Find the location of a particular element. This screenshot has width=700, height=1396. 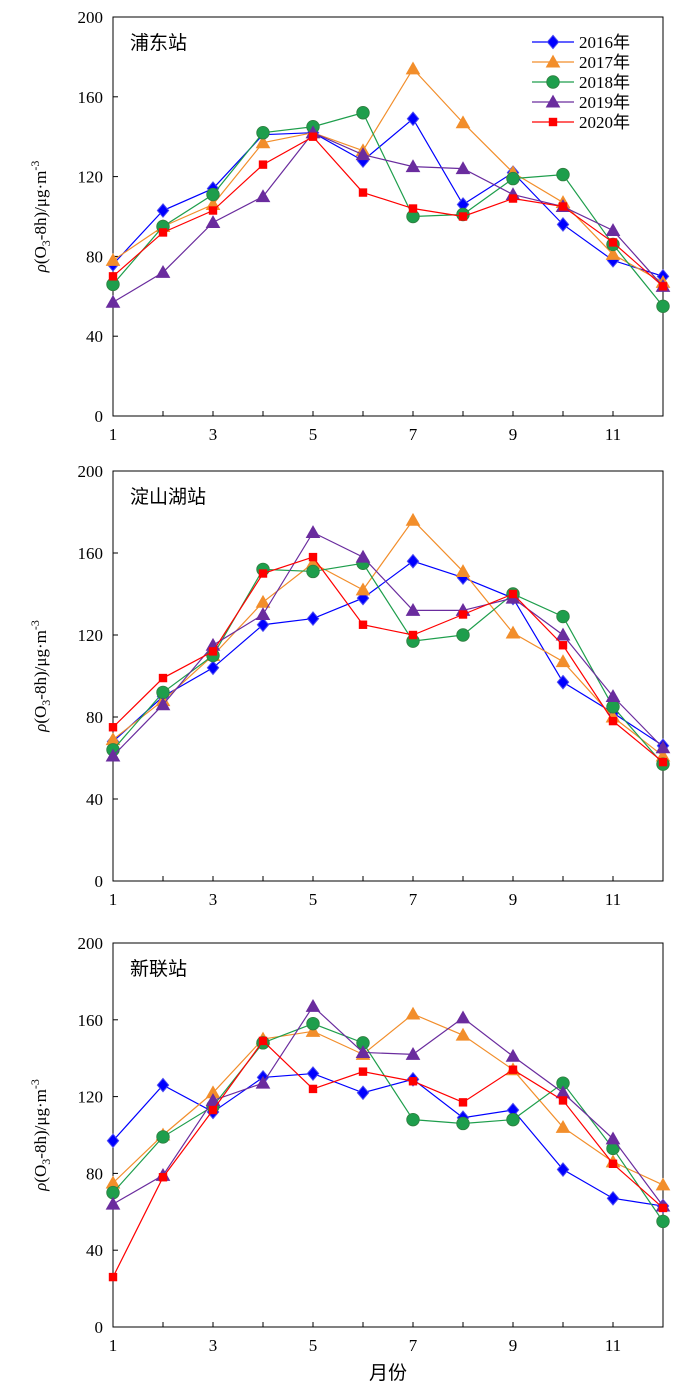

legend-label: 2020年 is located at coordinates (604, 122).